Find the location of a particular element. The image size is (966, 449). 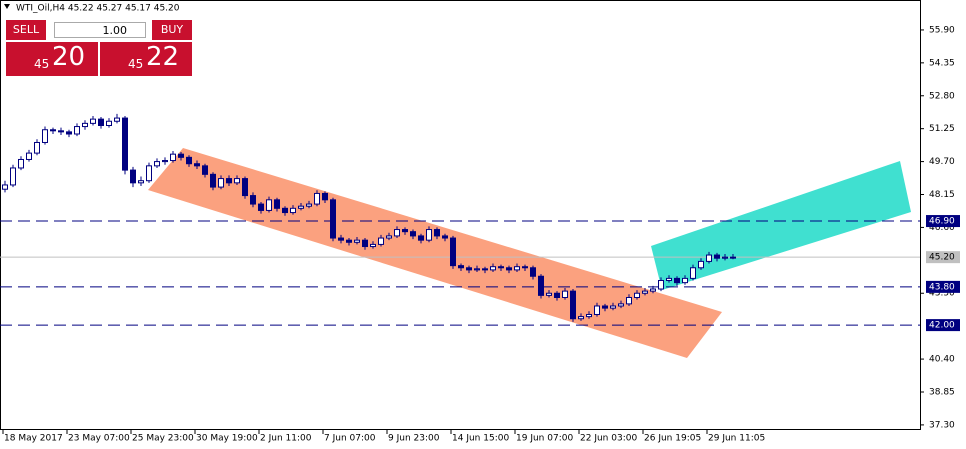

x-tick-label: 19 Jun 07:00 is located at coordinates (544, 439).